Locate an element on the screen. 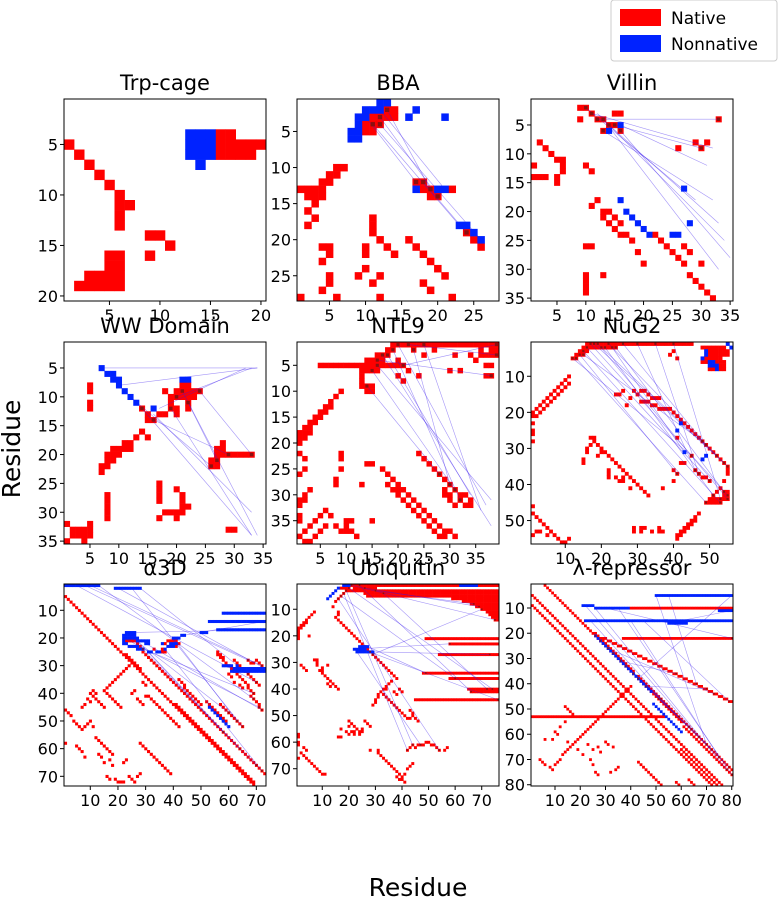 The width and height of the screenshot is (783, 899). y-tick-label: 80 is located at coordinates (515, 785).